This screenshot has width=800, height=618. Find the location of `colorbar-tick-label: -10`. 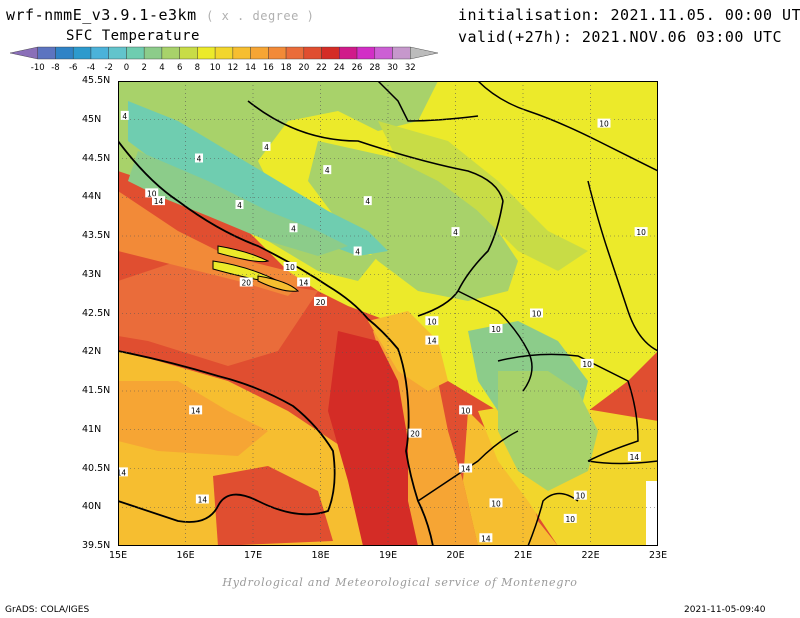

colorbar-tick-label: -10 is located at coordinates (38, 68).